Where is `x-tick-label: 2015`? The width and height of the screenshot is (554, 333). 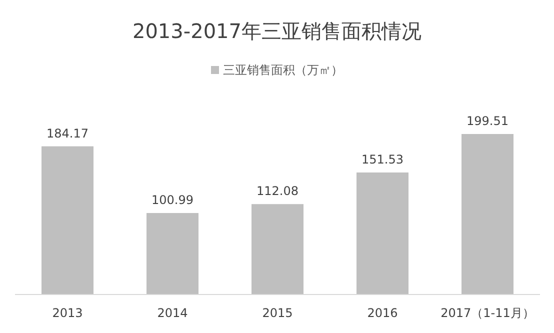 x-tick-label: 2015 is located at coordinates (277, 313).